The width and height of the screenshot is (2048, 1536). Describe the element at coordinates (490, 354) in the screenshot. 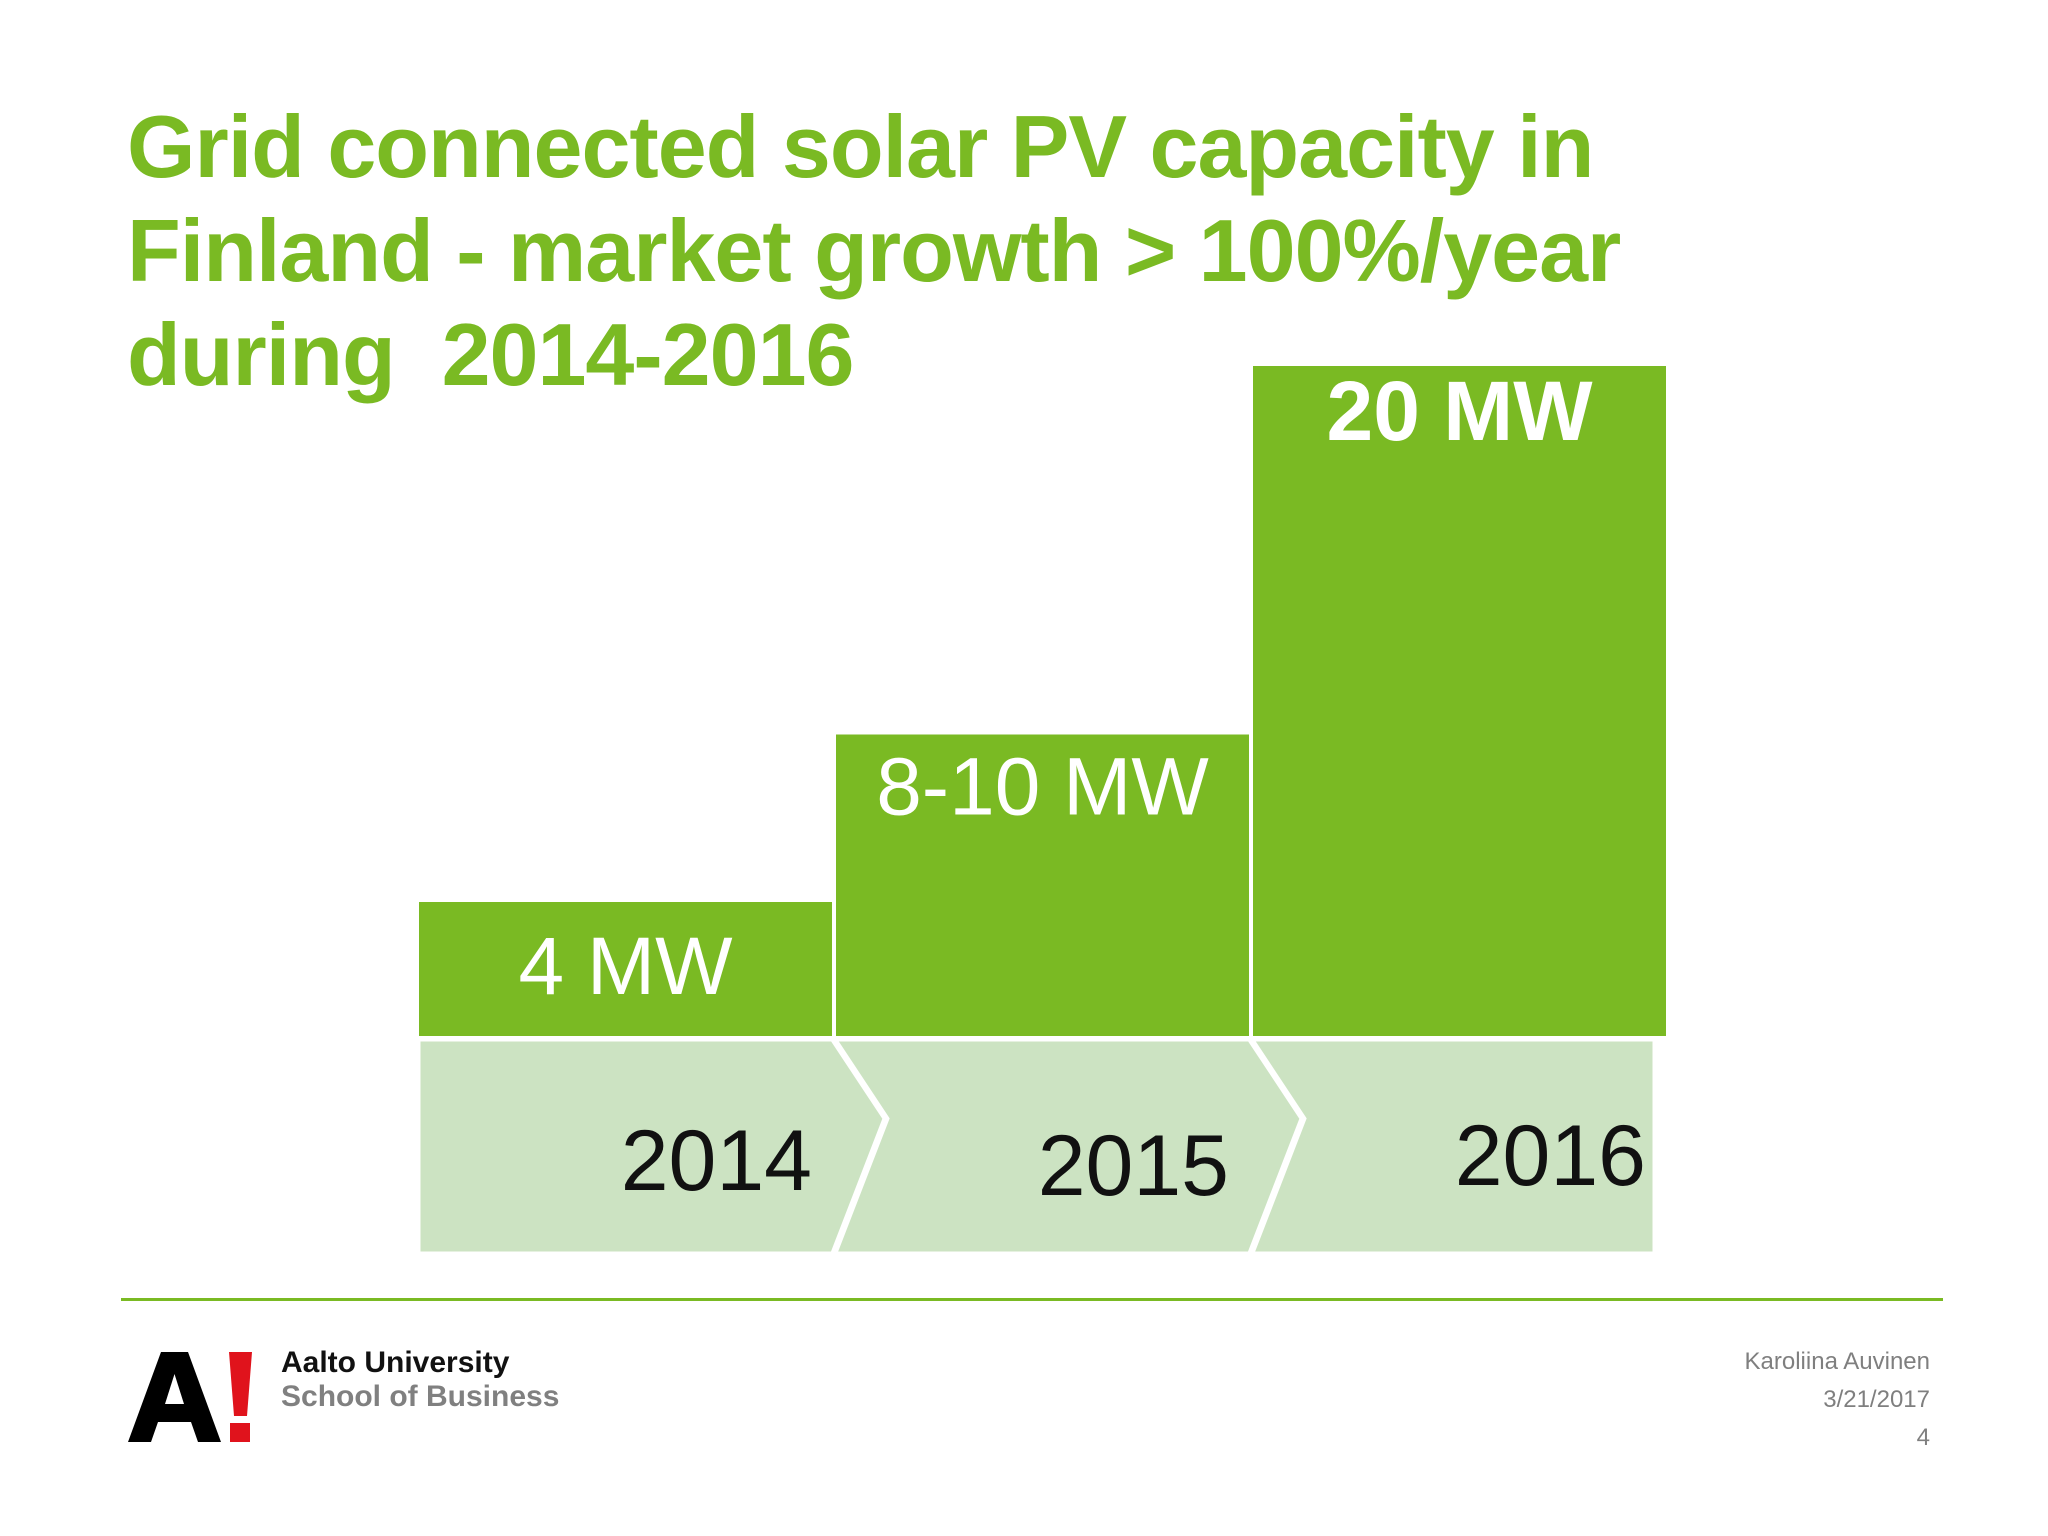

I see `title-line-3: during 2014-2016` at that location.